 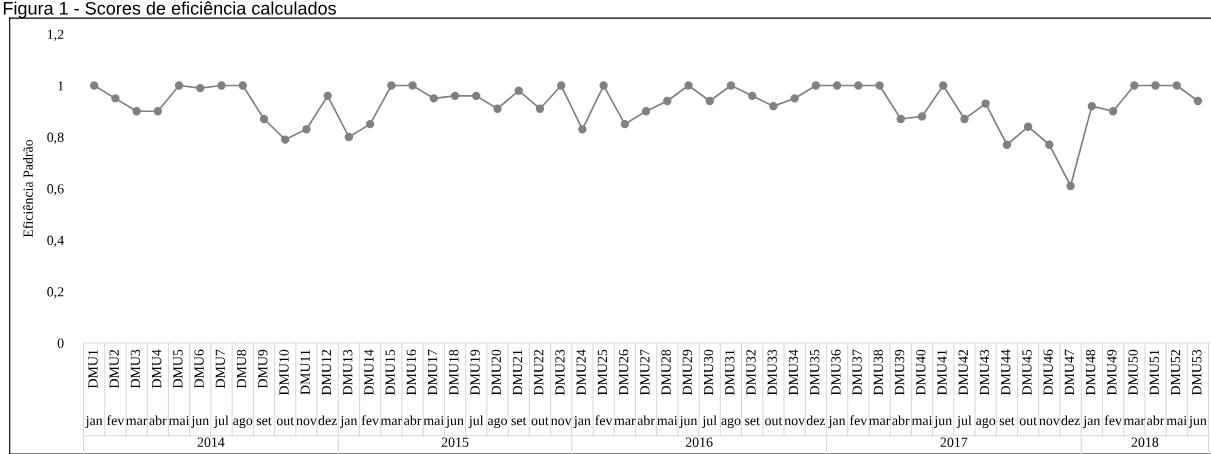 What do you see at coordinates (942, 373) in the screenshot?
I see `x-tick-label: DMU41` at bounding box center [942, 373].